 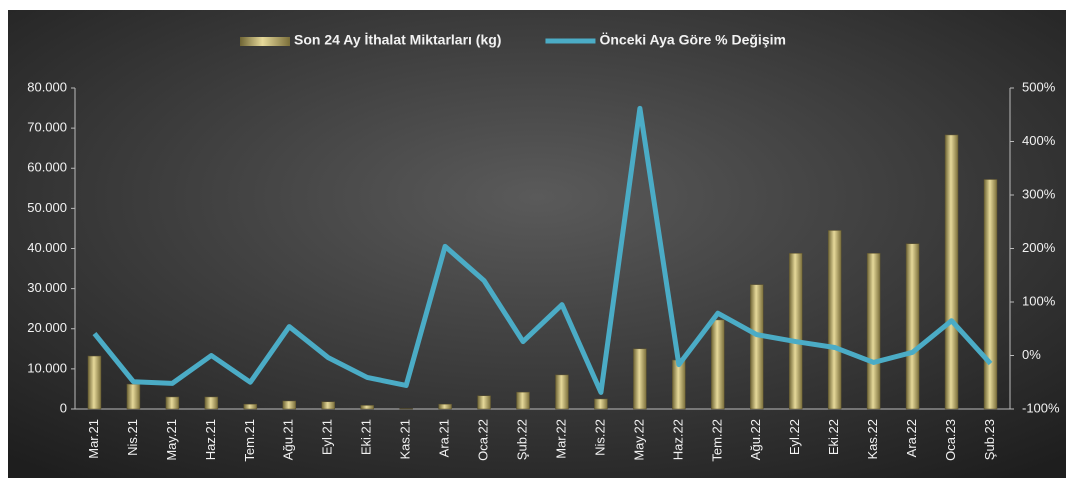 What do you see at coordinates (872, 439) in the screenshot?
I see `x-tick-label: Kas.22` at bounding box center [872, 439].